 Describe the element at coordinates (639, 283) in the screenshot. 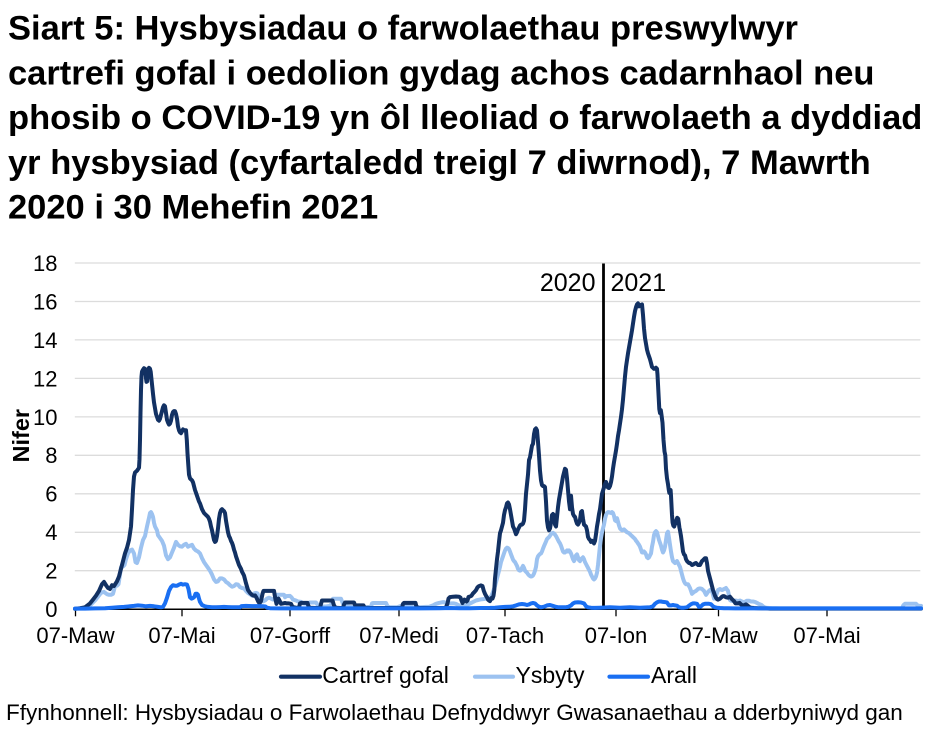

I see `svg-text: 2021` at that location.